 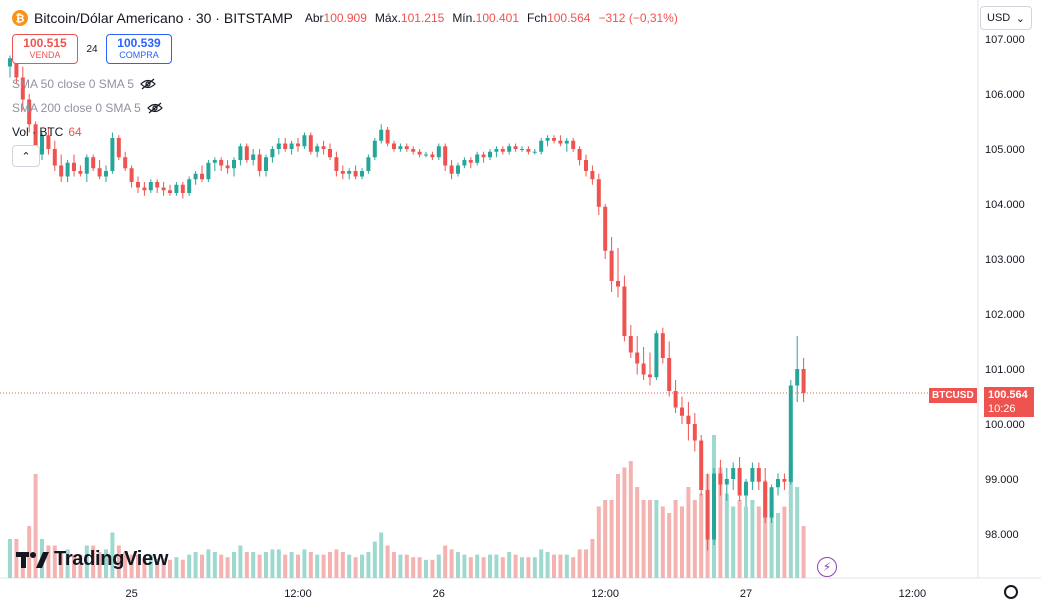 I want to click on settings-icon, so click(x=1011, y=592).